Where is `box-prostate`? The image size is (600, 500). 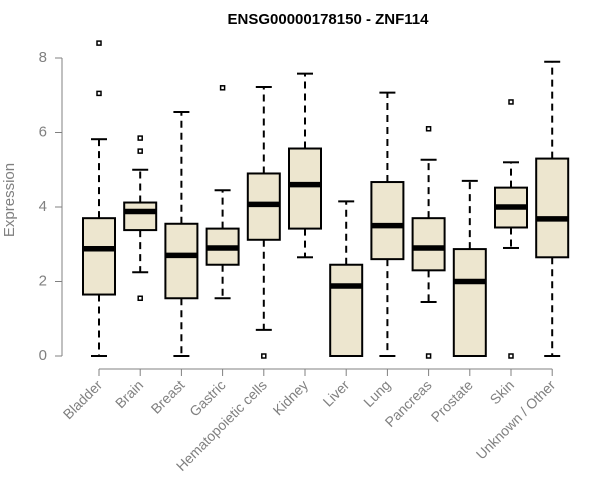 box-prostate is located at coordinates (469, 268).